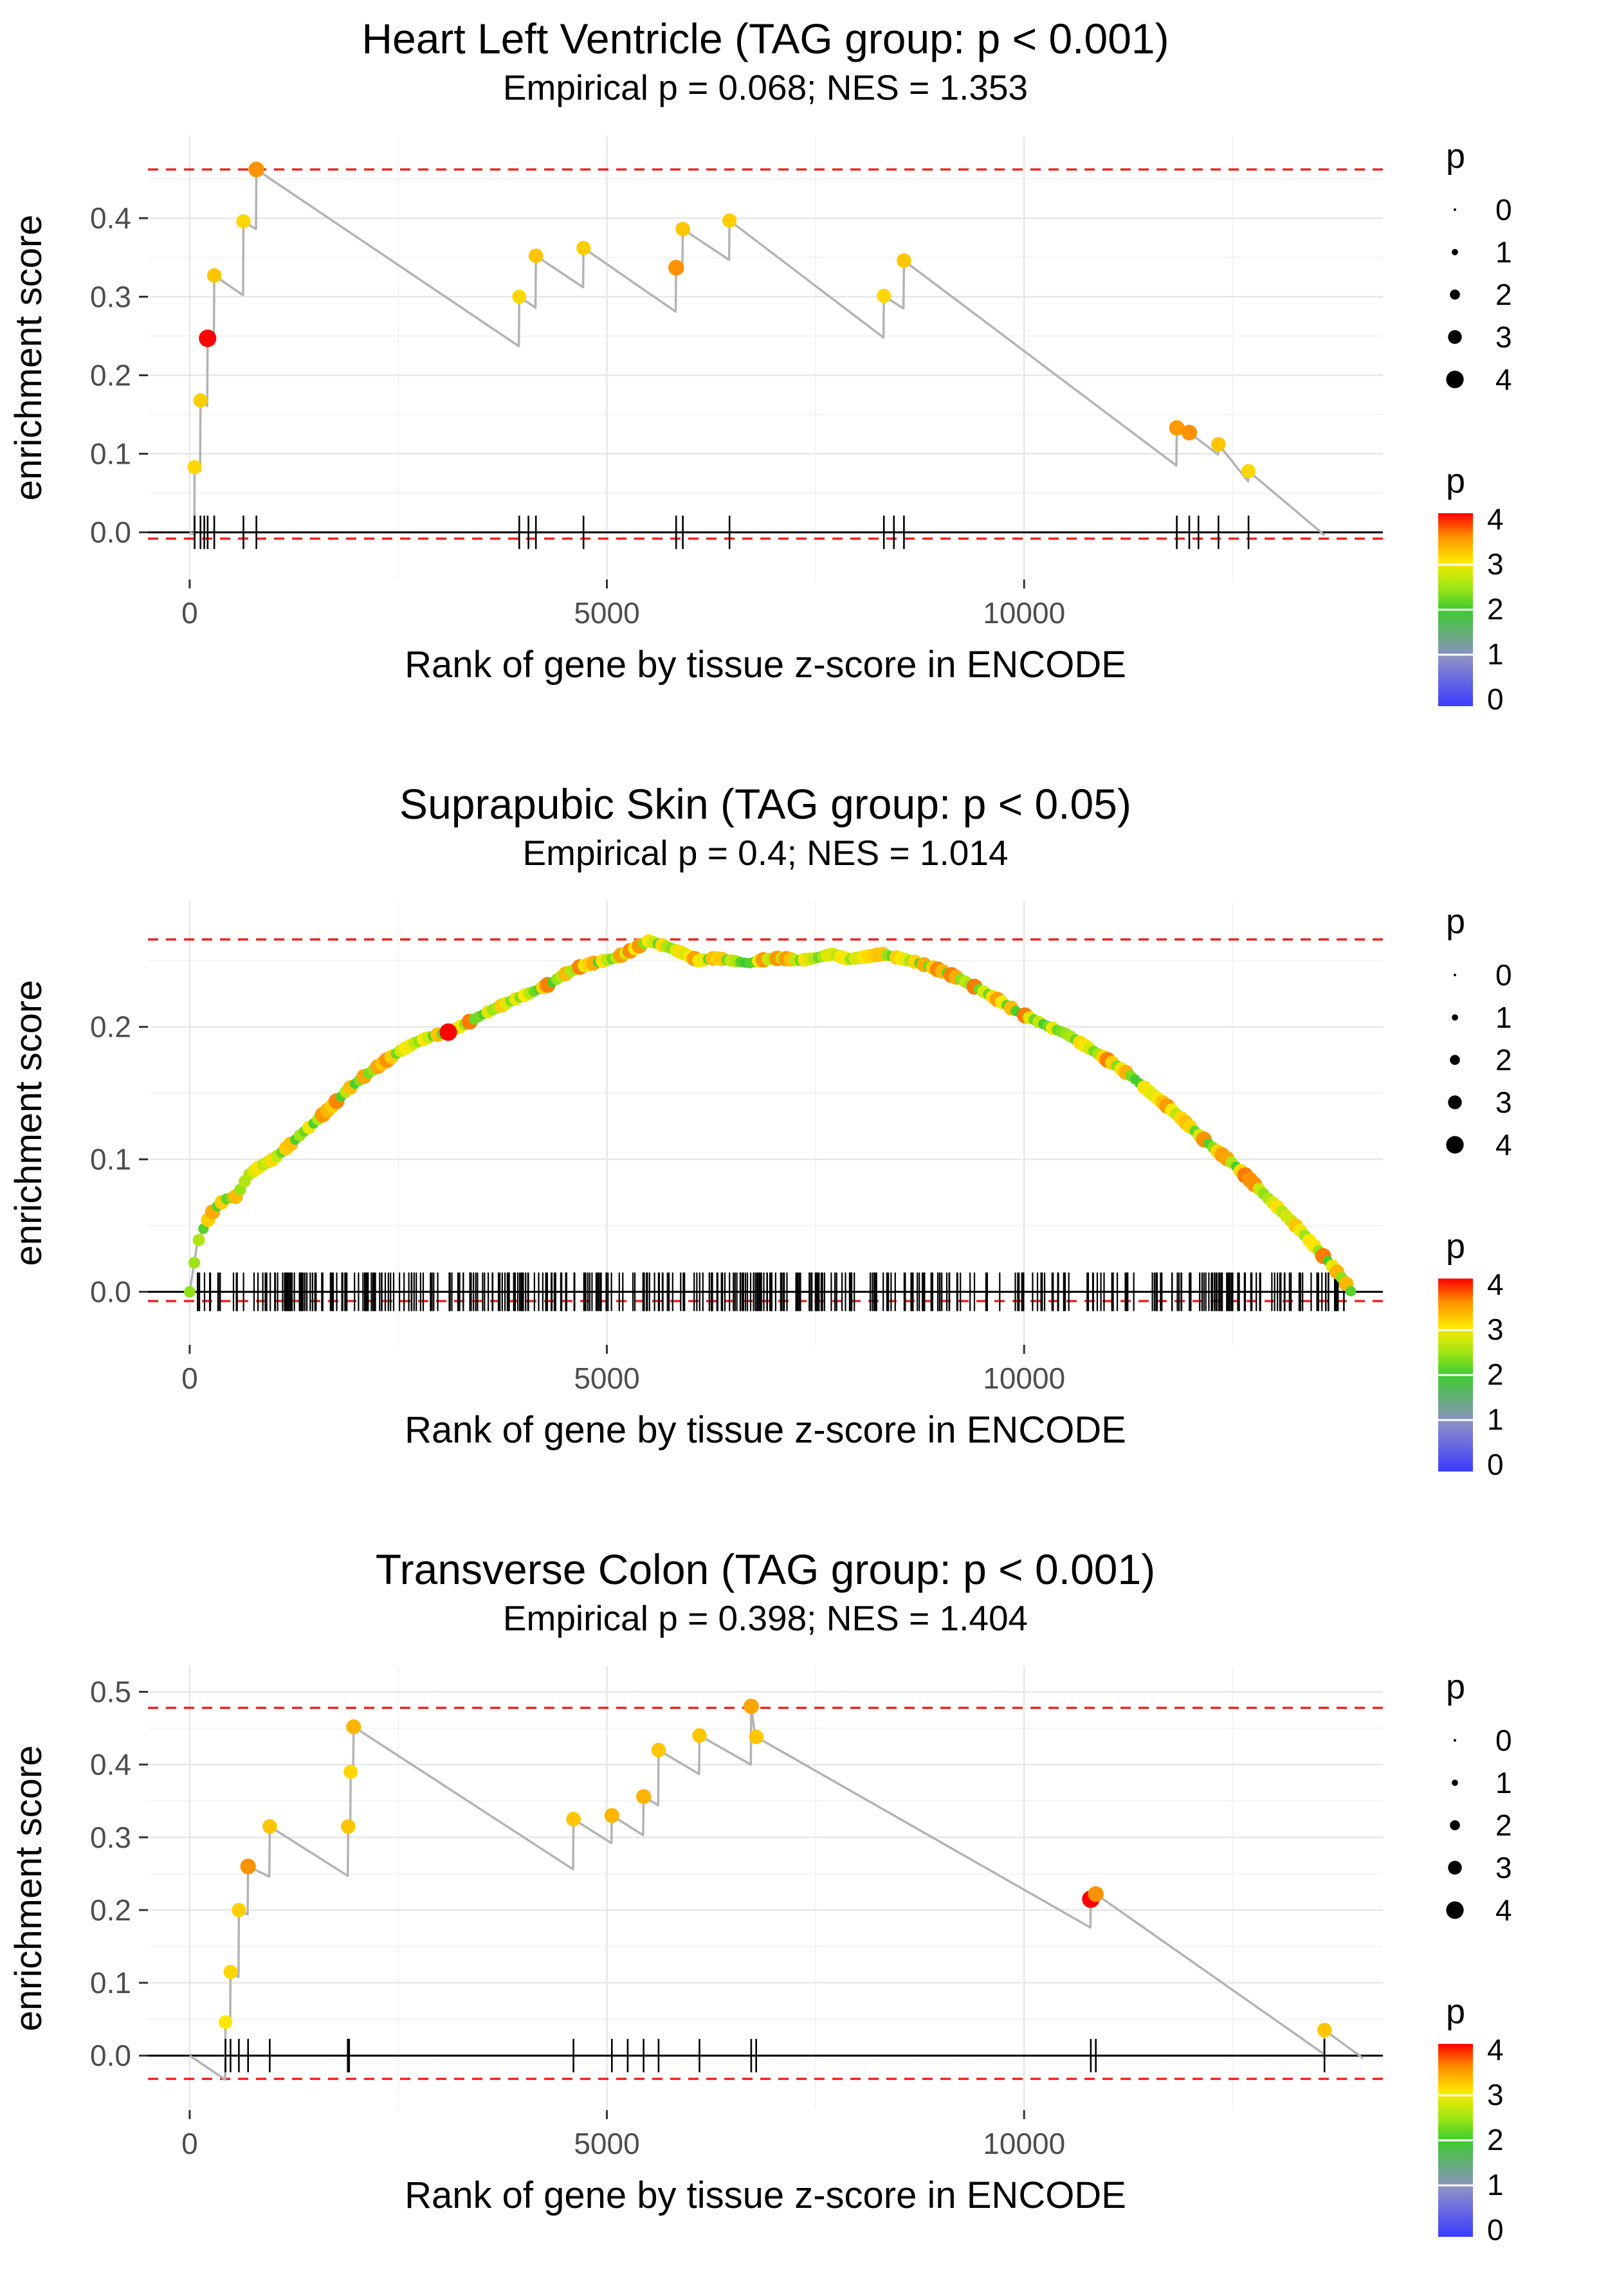 The width and height of the screenshot is (1608, 2296). Describe the element at coordinates (765, 1618) in the screenshot. I see `chart-subtitle: Empirical p = 0.398; NES = 1.404` at that location.